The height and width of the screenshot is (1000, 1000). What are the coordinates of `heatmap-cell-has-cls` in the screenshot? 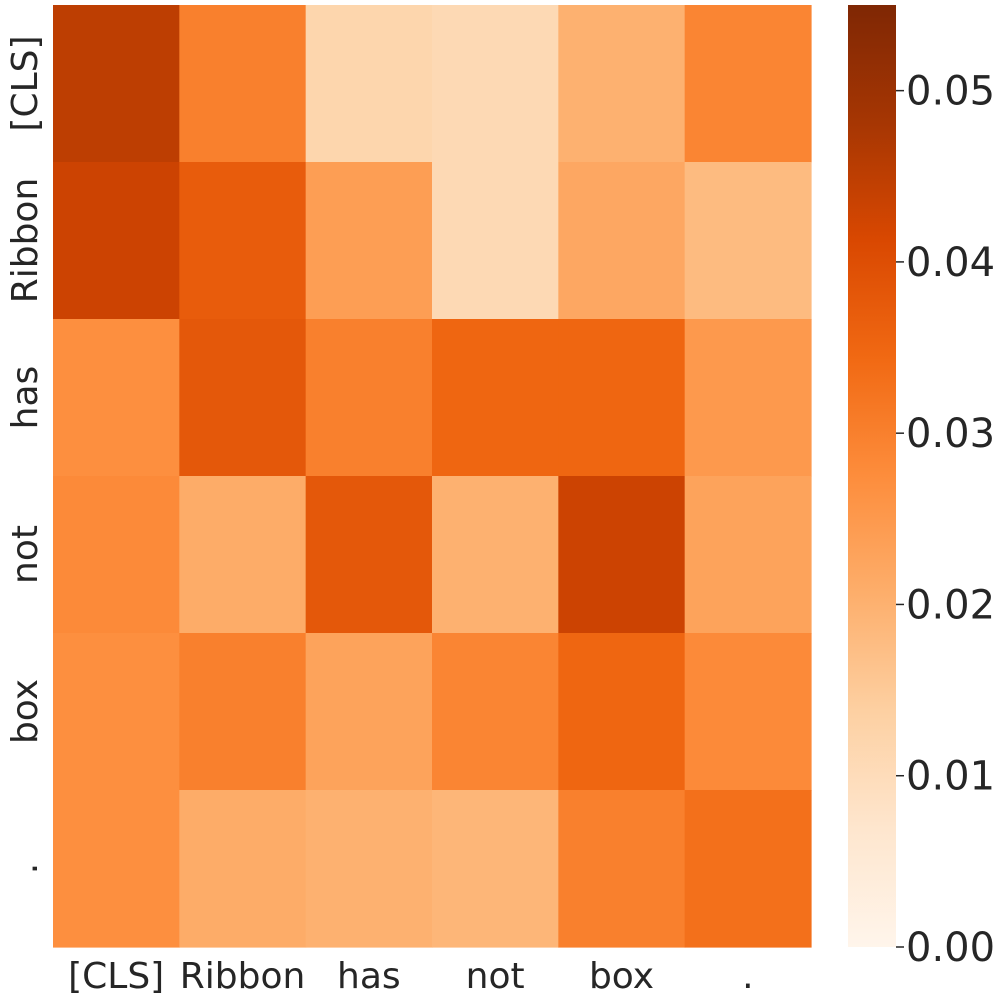 It's located at (116, 398).